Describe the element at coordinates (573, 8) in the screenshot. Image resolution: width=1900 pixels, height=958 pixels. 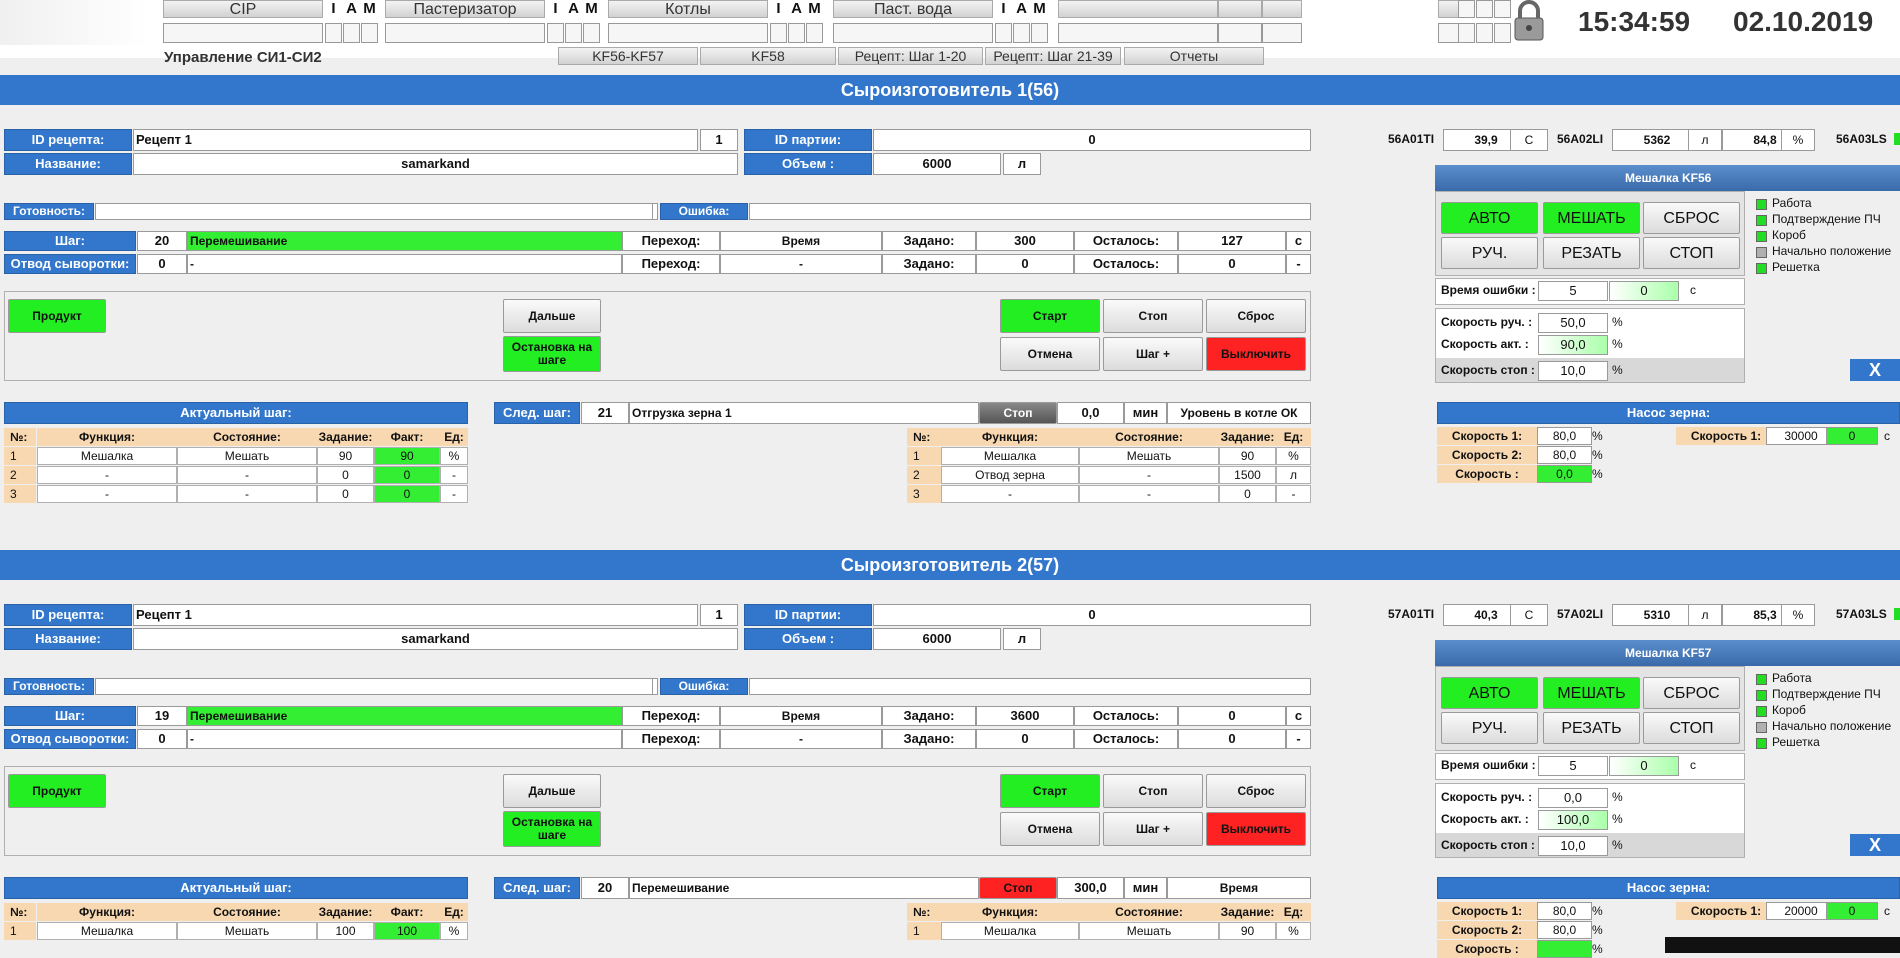
I see `iam-1-1: A` at that location.